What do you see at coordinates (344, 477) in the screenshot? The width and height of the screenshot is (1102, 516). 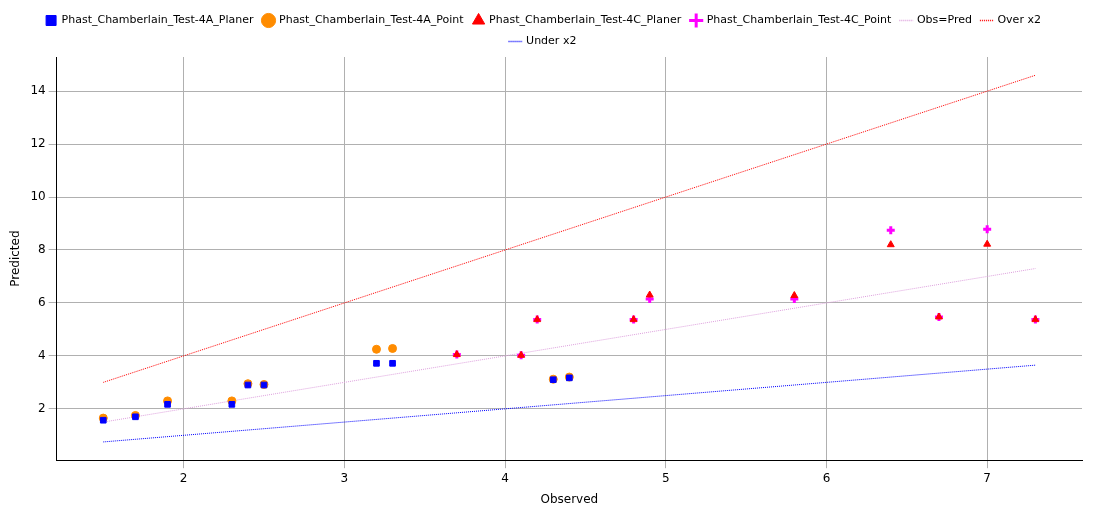 I see `x-tick-label: 3` at bounding box center [344, 477].